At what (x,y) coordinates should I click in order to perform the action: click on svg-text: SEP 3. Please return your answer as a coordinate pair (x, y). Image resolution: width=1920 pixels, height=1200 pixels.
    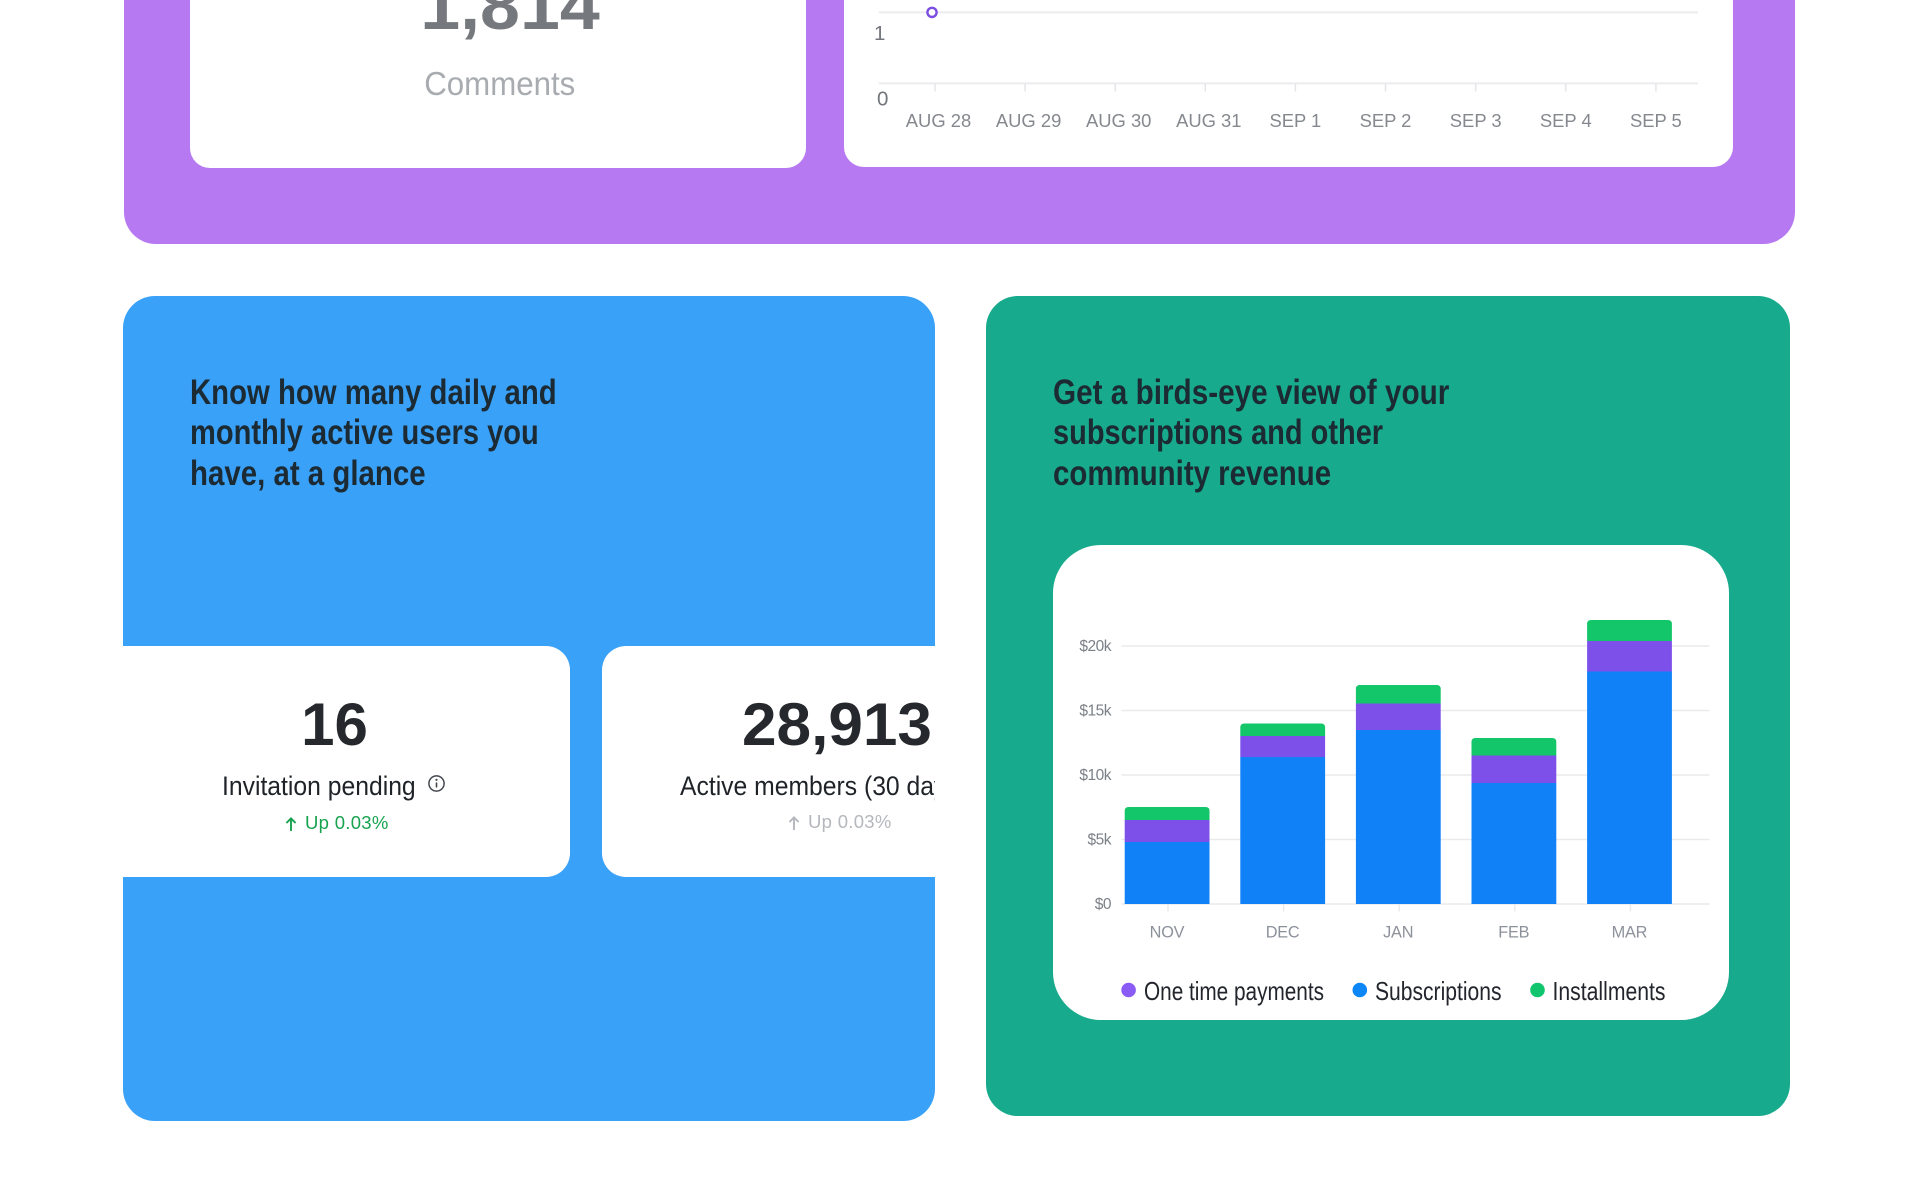
    Looking at the image, I should click on (1476, 120).